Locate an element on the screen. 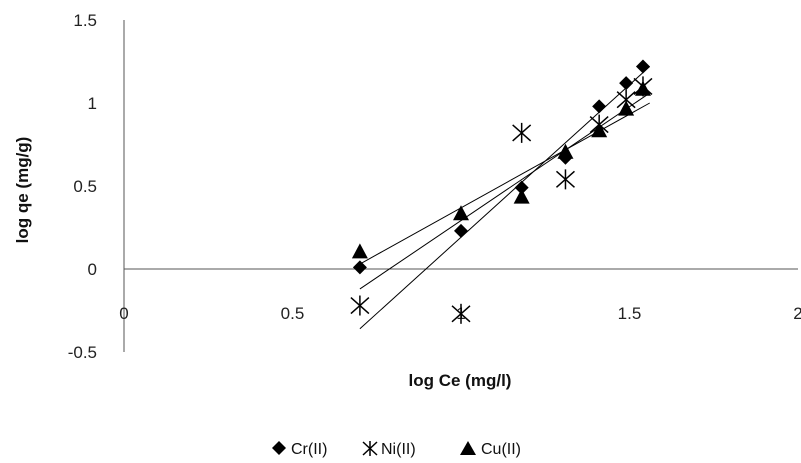 This screenshot has height=463, width=801. y-tick-label: 0 is located at coordinates (92, 269).